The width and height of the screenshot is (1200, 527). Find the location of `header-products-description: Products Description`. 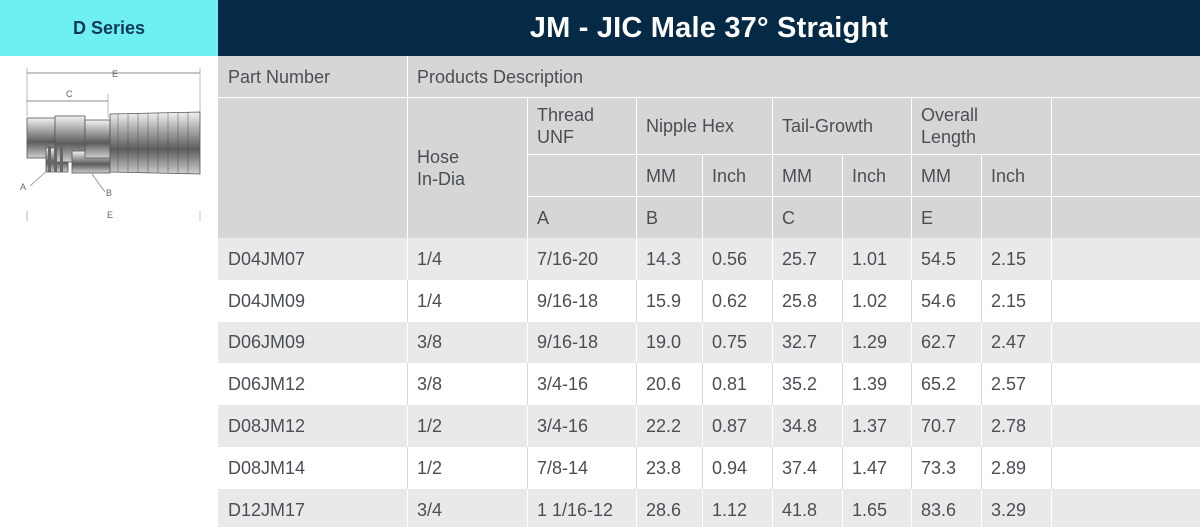

header-products-description: Products Description is located at coordinates (500, 76).